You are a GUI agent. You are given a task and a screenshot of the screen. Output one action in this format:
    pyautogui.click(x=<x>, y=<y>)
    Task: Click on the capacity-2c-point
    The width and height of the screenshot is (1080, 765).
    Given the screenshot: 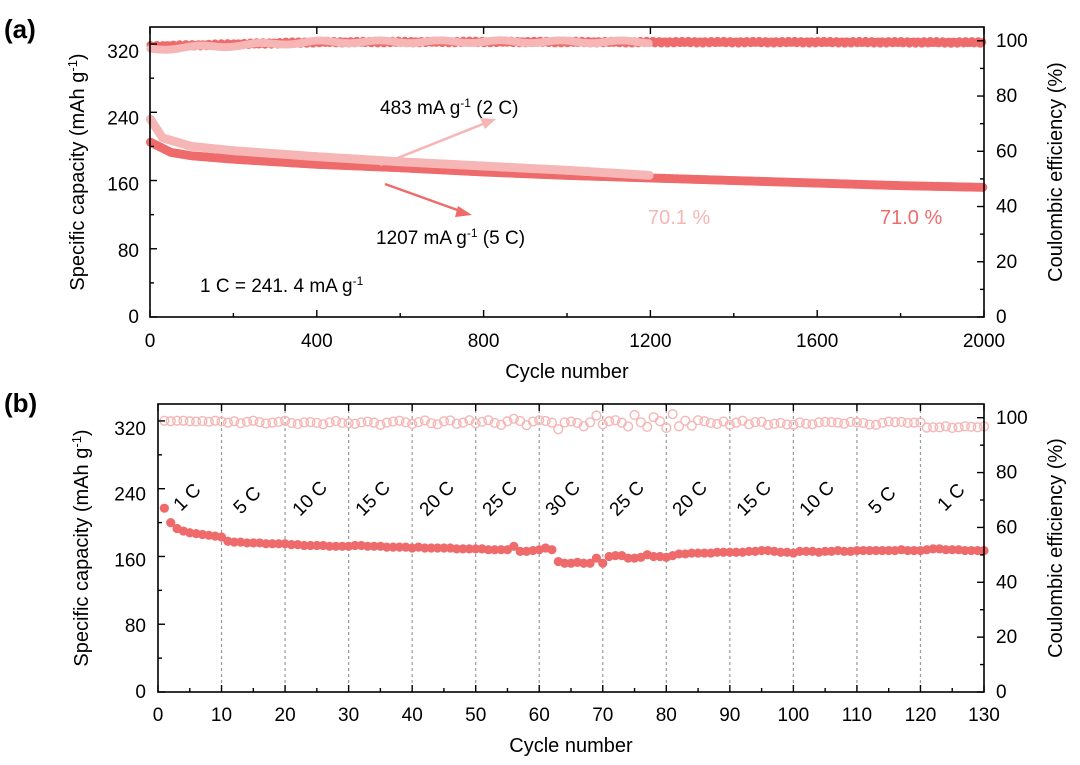 What is the action you would take?
    pyautogui.click(x=649, y=175)
    